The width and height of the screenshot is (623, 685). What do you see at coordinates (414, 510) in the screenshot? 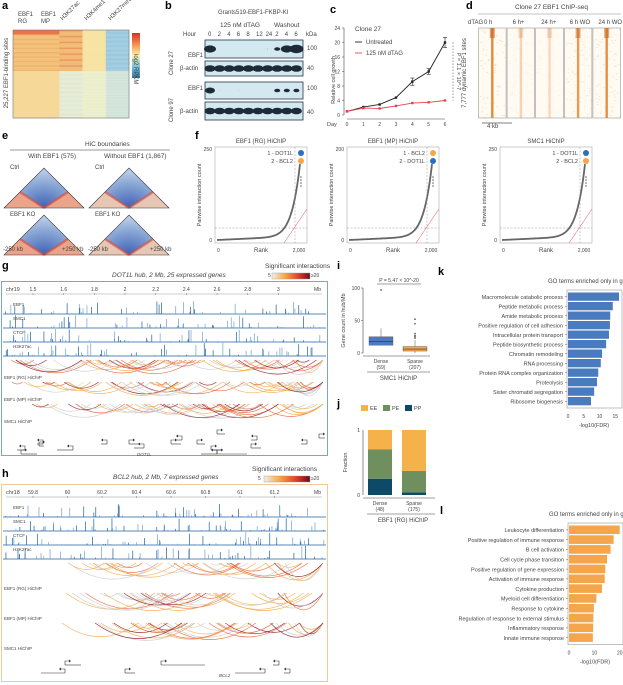
I see `x-tick-count: (175)` at bounding box center [414, 510].